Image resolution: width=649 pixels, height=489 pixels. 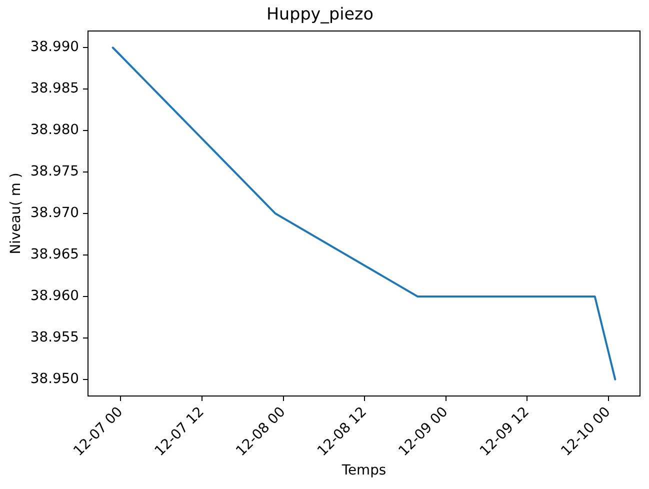 What do you see at coordinates (54, 379) in the screenshot?
I see `y-tick-label: 38.950` at bounding box center [54, 379].